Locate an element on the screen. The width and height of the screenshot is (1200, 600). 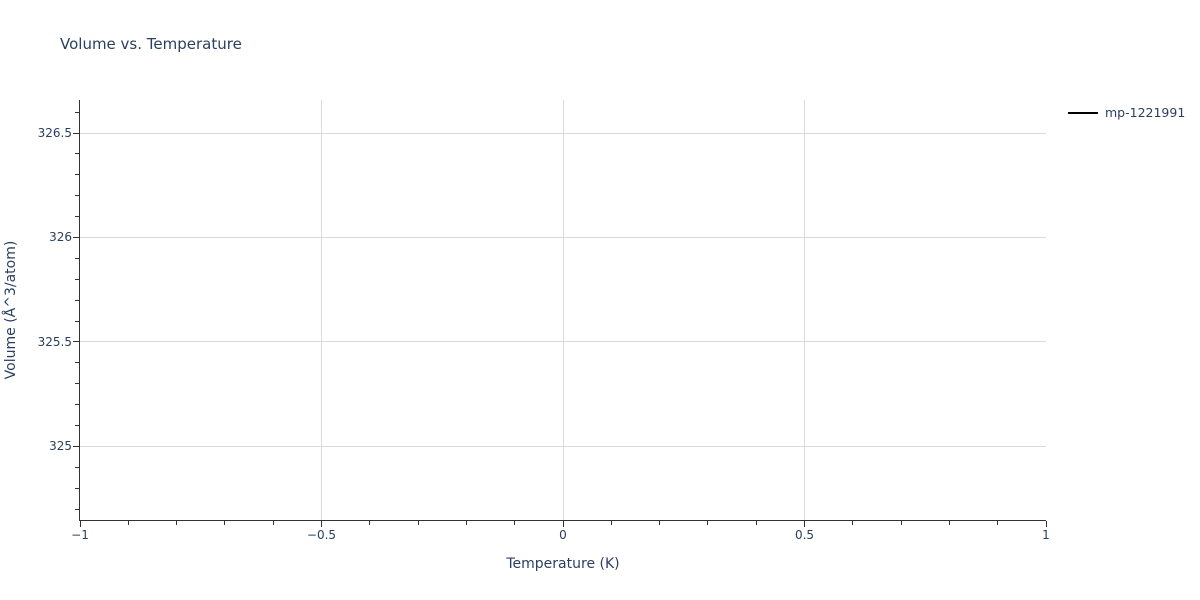
legend-line-swatch is located at coordinates (1083, 112).